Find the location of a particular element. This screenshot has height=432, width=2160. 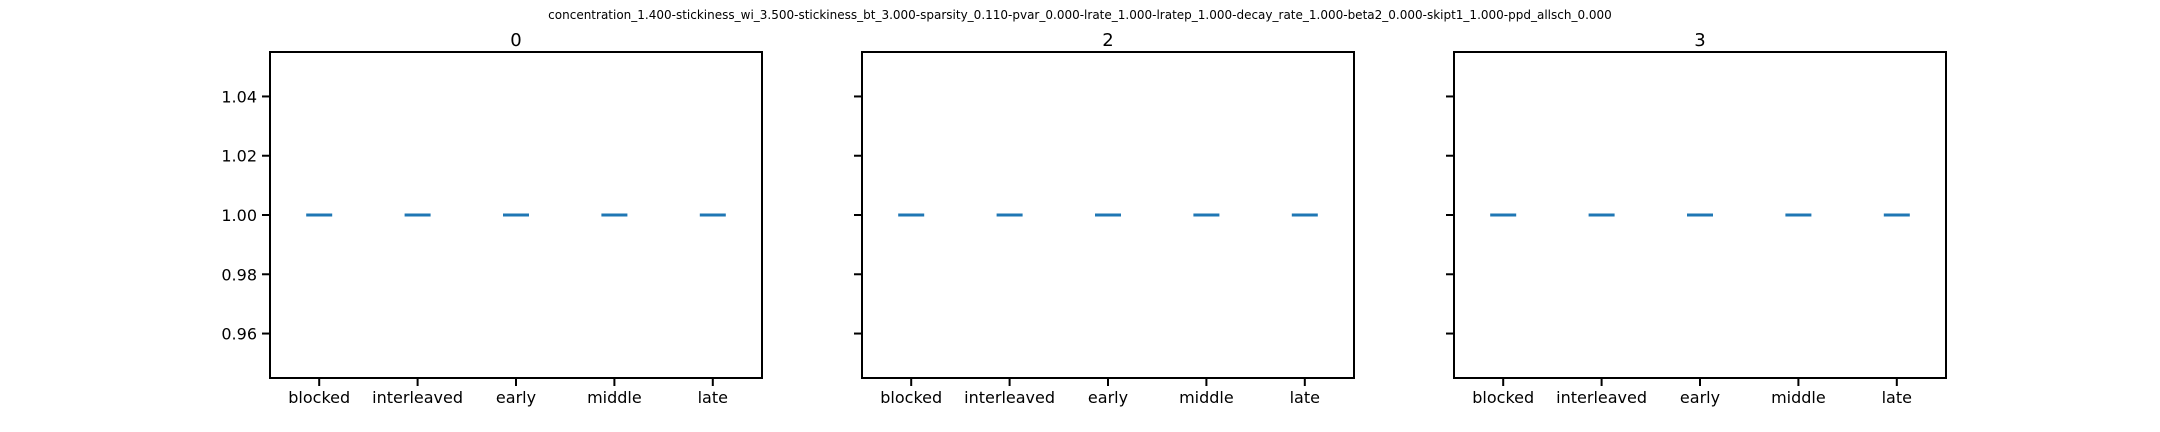

ytick-label: 0.98 is located at coordinates (239, 274).